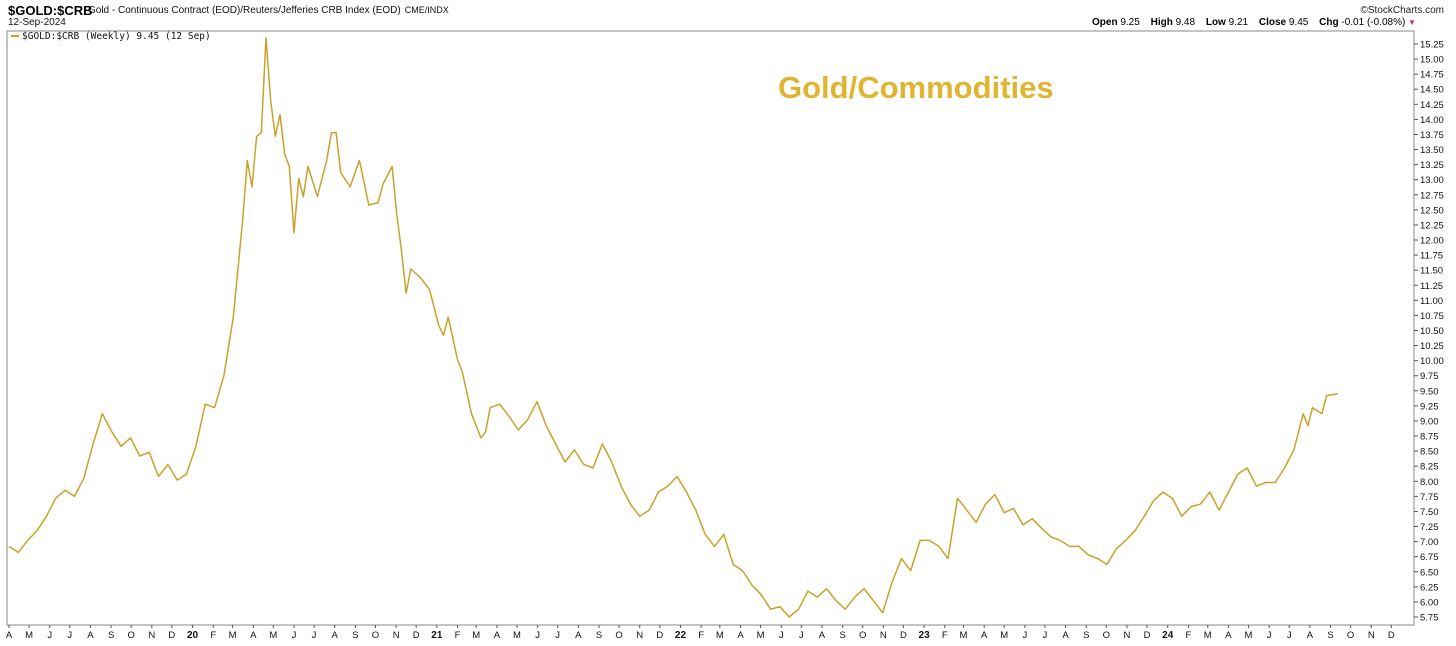  What do you see at coordinates (116, 36) in the screenshot?
I see `legend-label: $GOLD:$CRB (Weekly) 9.45 (12 Sep)` at bounding box center [116, 36].